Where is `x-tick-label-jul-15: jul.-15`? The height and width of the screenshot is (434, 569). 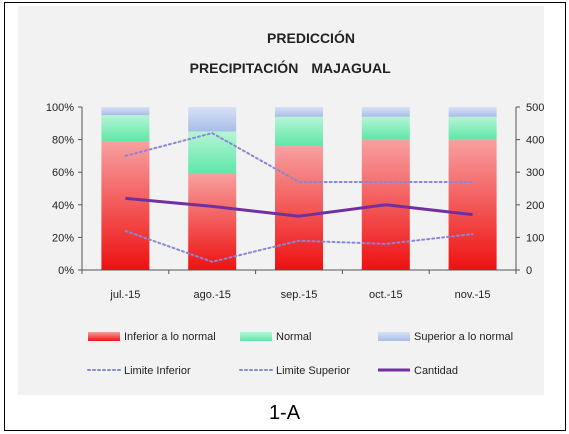 x-tick-label-jul-15: jul.-15 is located at coordinates (124, 295).